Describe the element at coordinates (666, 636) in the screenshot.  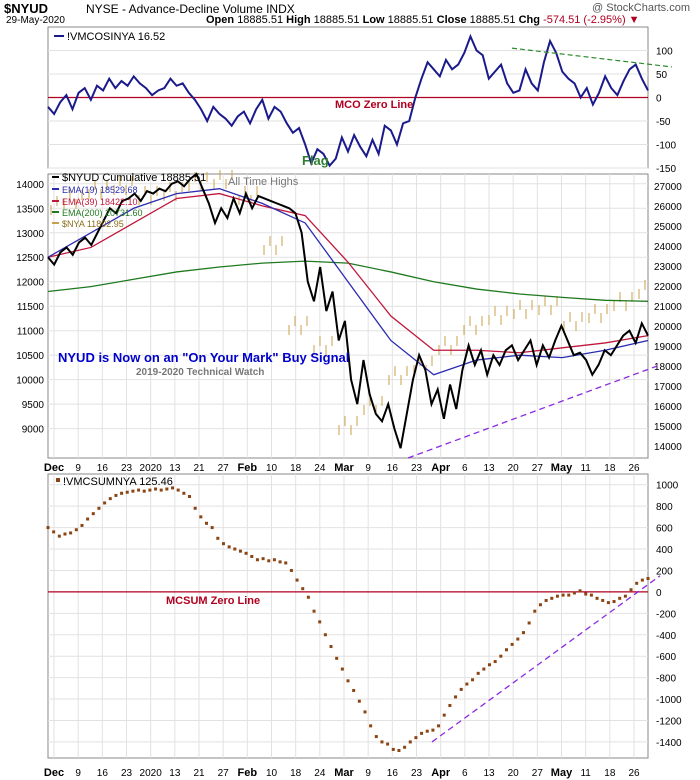
I see `y-tick-label: -400` at that location.